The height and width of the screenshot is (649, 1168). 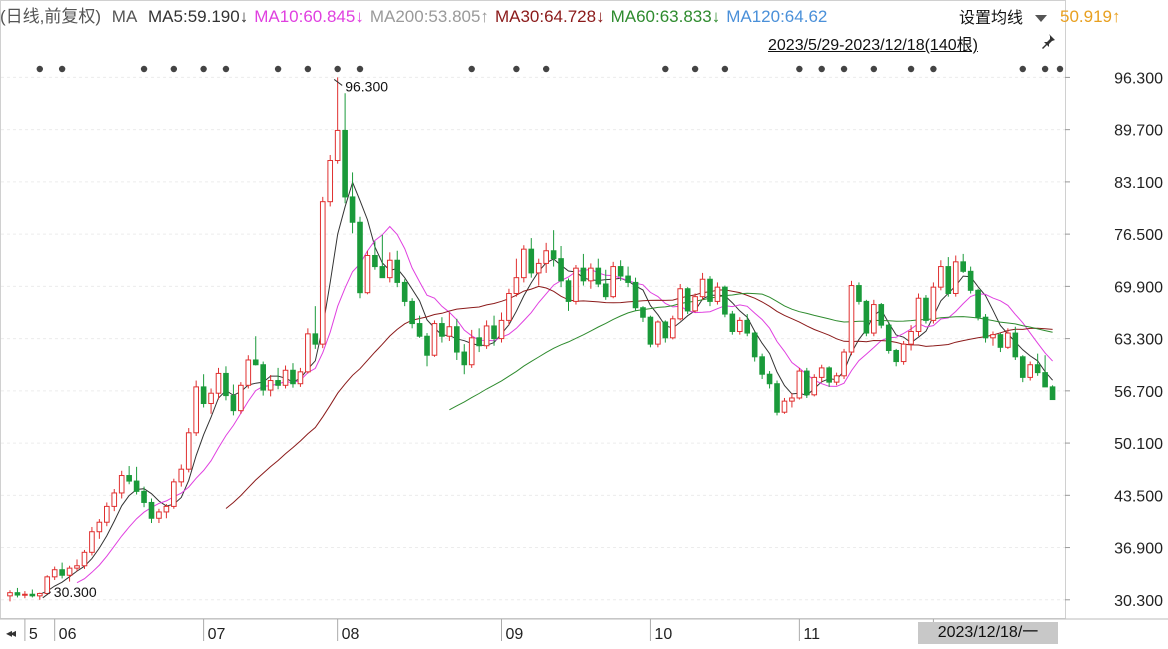 I want to click on scroll-left-icon: ◂◂, so click(x=11, y=633).